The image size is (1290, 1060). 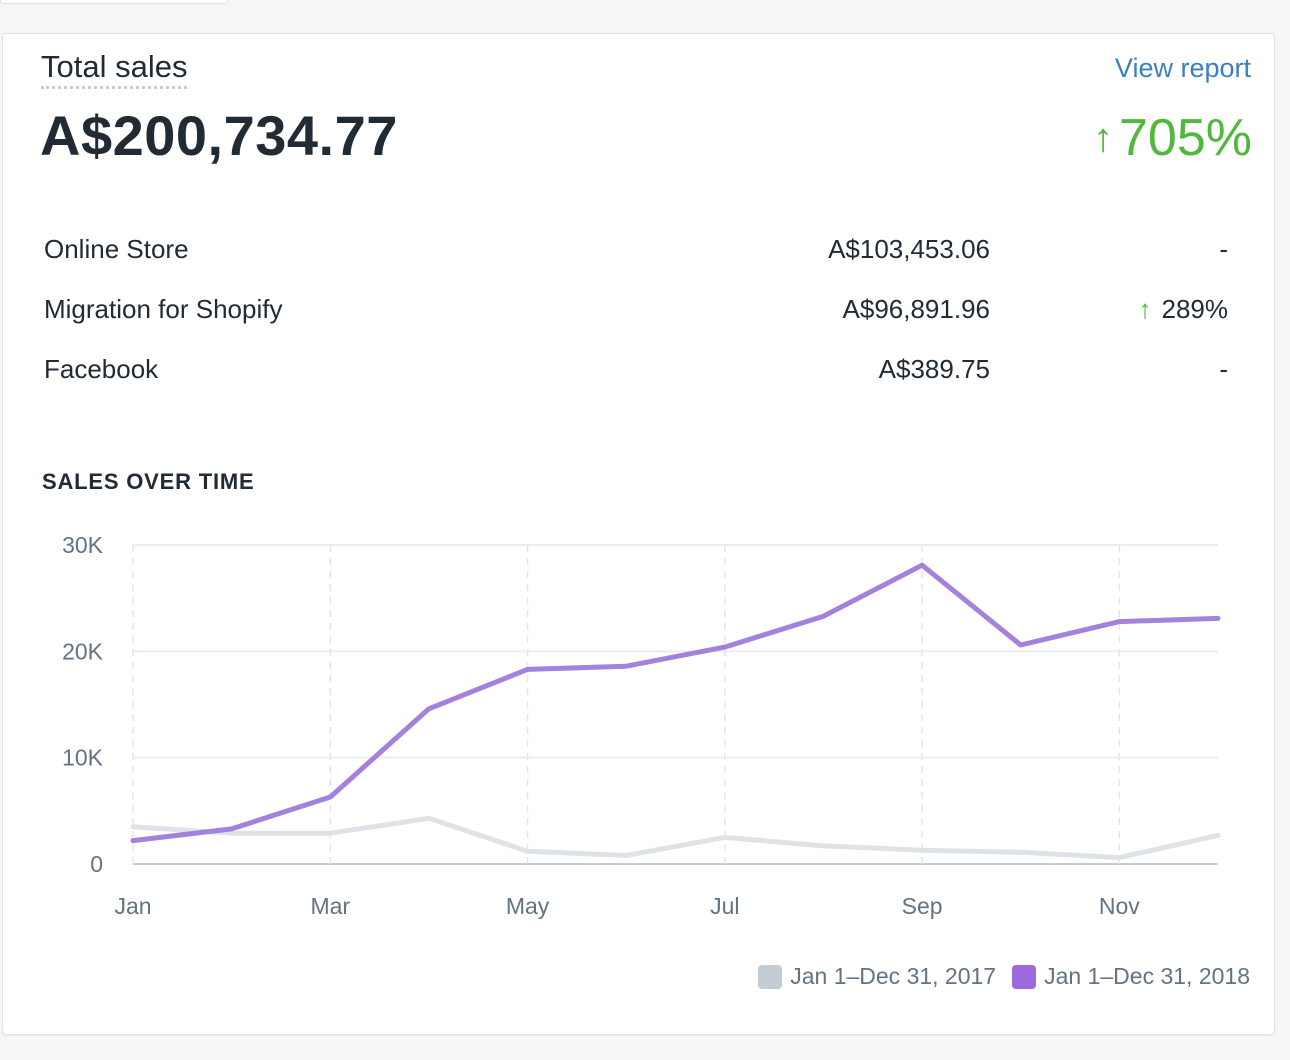 I want to click on x-tick-label: Nov, so click(x=1119, y=906).